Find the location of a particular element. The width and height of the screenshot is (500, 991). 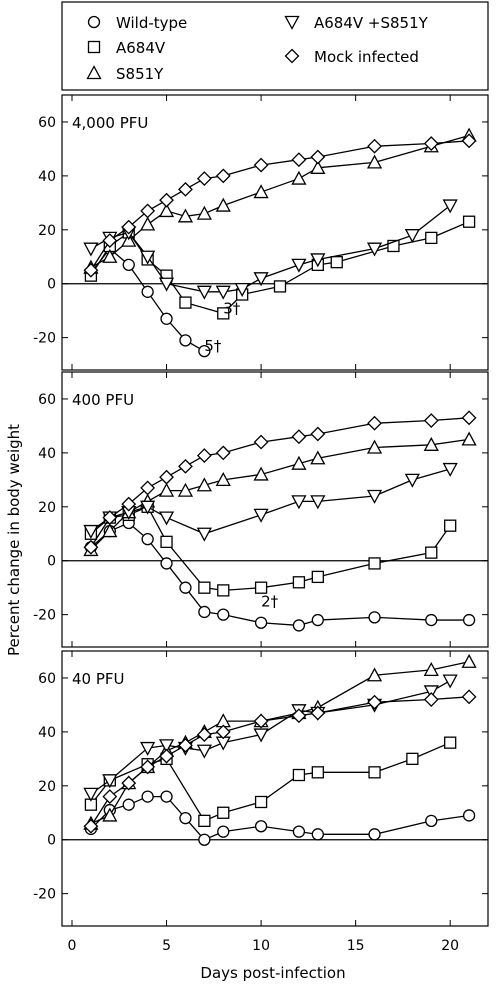

panel-title: 400 PFU is located at coordinates (103, 400).